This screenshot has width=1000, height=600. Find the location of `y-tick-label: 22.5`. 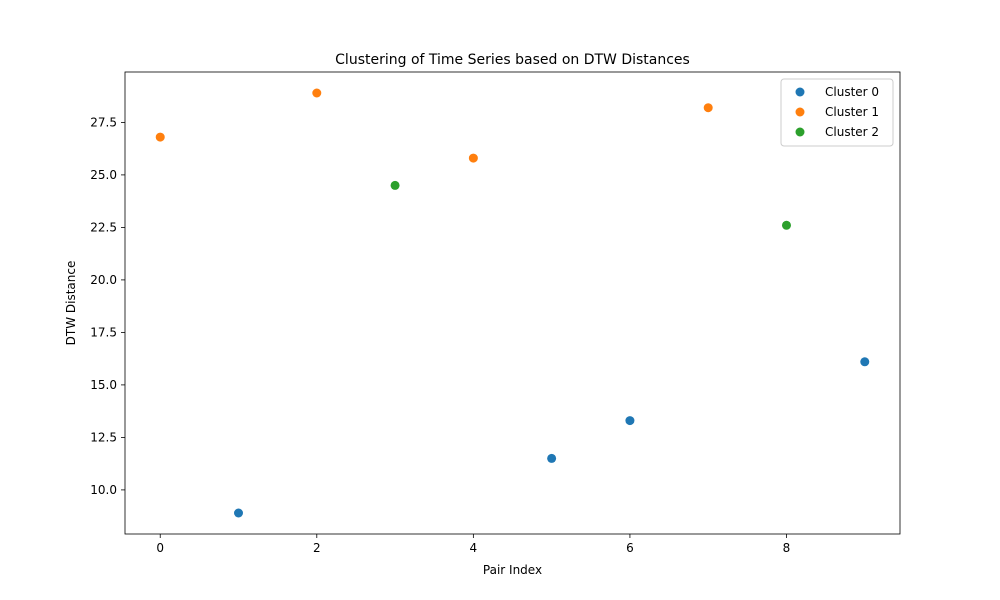

y-tick-label: 22.5 is located at coordinates (103, 227).